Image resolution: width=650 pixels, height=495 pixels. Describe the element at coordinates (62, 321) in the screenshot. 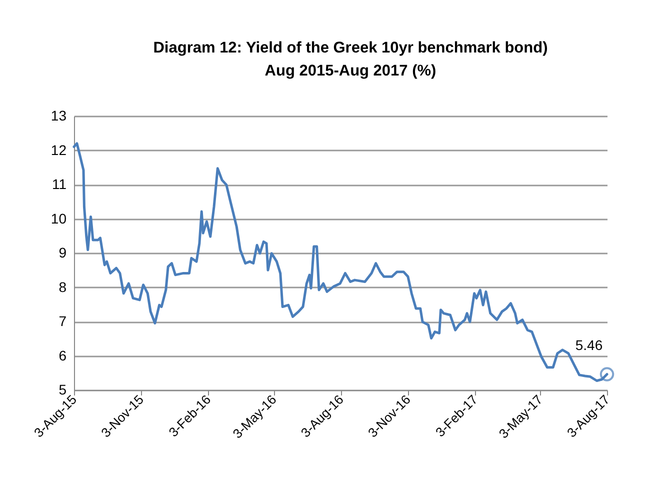

I see `y-tick-label: 7` at that location.